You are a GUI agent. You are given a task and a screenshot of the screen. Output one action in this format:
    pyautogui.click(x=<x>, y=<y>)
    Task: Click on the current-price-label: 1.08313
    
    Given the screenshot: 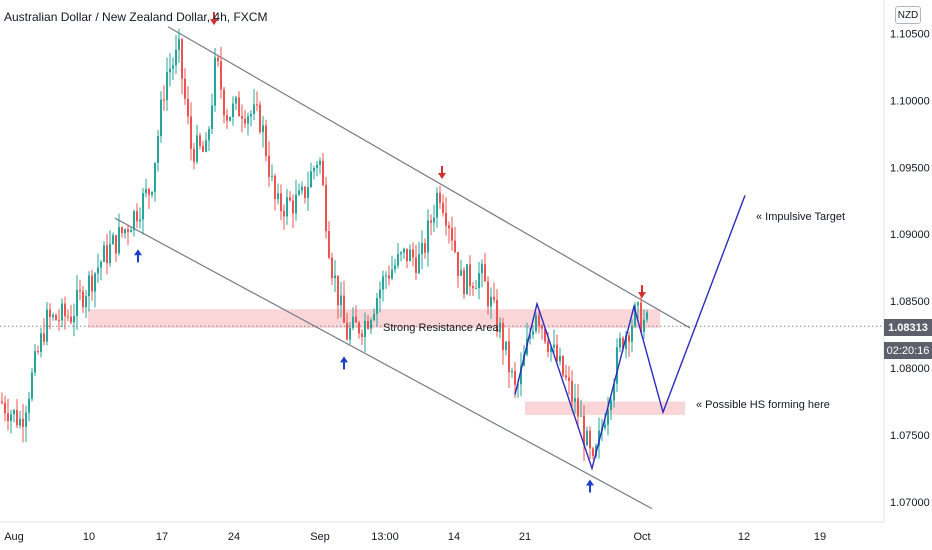 What is the action you would take?
    pyautogui.click(x=908, y=327)
    